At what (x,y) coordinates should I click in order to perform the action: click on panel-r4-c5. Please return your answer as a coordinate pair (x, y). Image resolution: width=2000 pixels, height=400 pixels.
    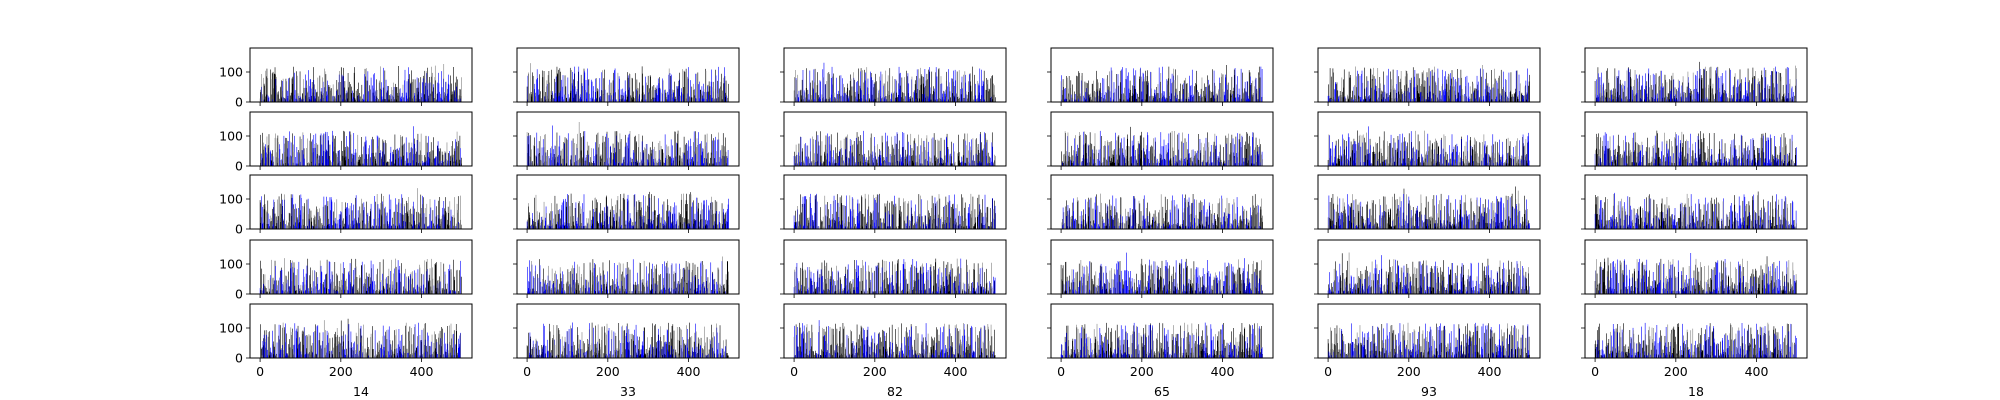
    Looking at the image, I should click on (1427, 268).